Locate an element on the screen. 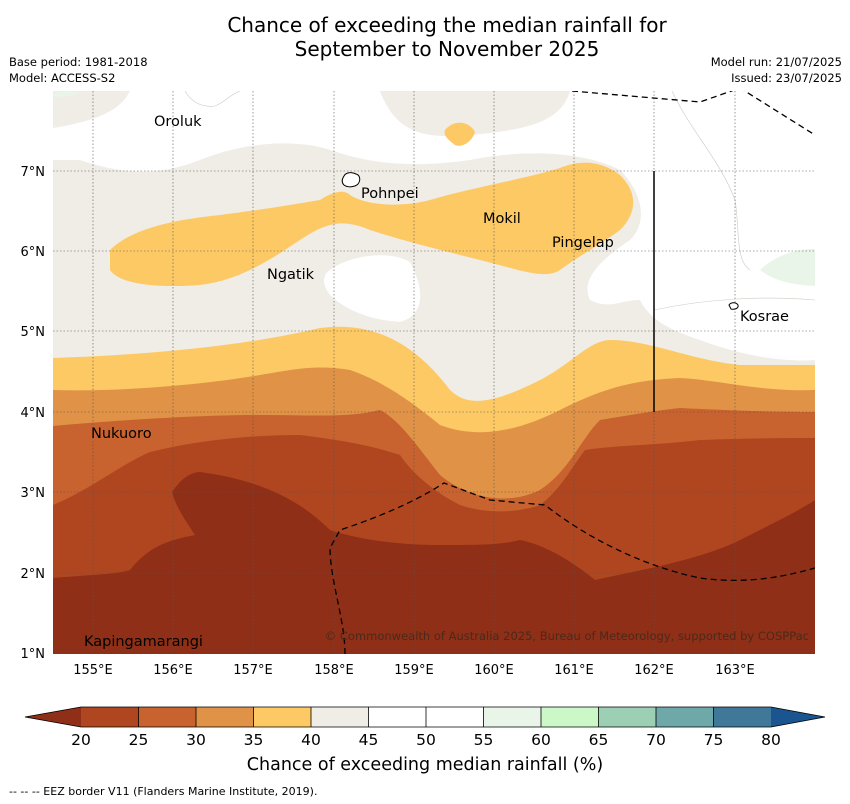 This screenshot has height=804, width=850. colorbar-tick: 40 is located at coordinates (311, 740).